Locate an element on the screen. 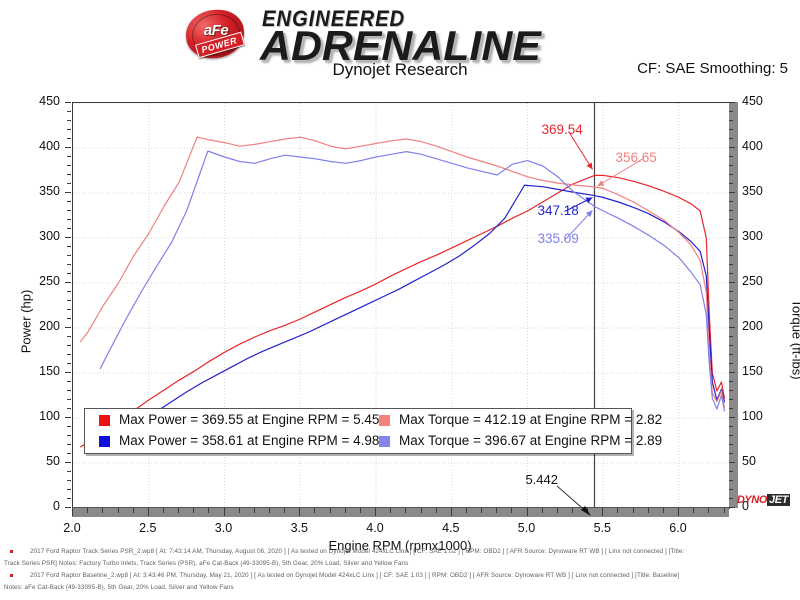  dynojet-watermark: DYNO JET is located at coordinates (763, 500).